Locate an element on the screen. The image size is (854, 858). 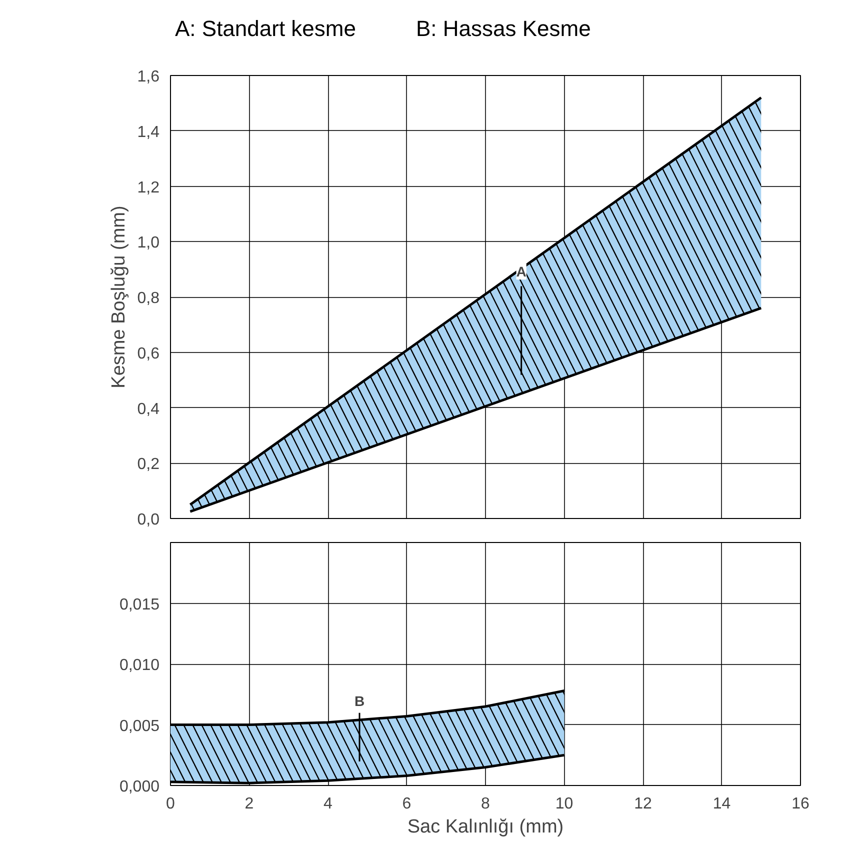
text: B: Hassas Kesme is located at coordinates (503, 28).